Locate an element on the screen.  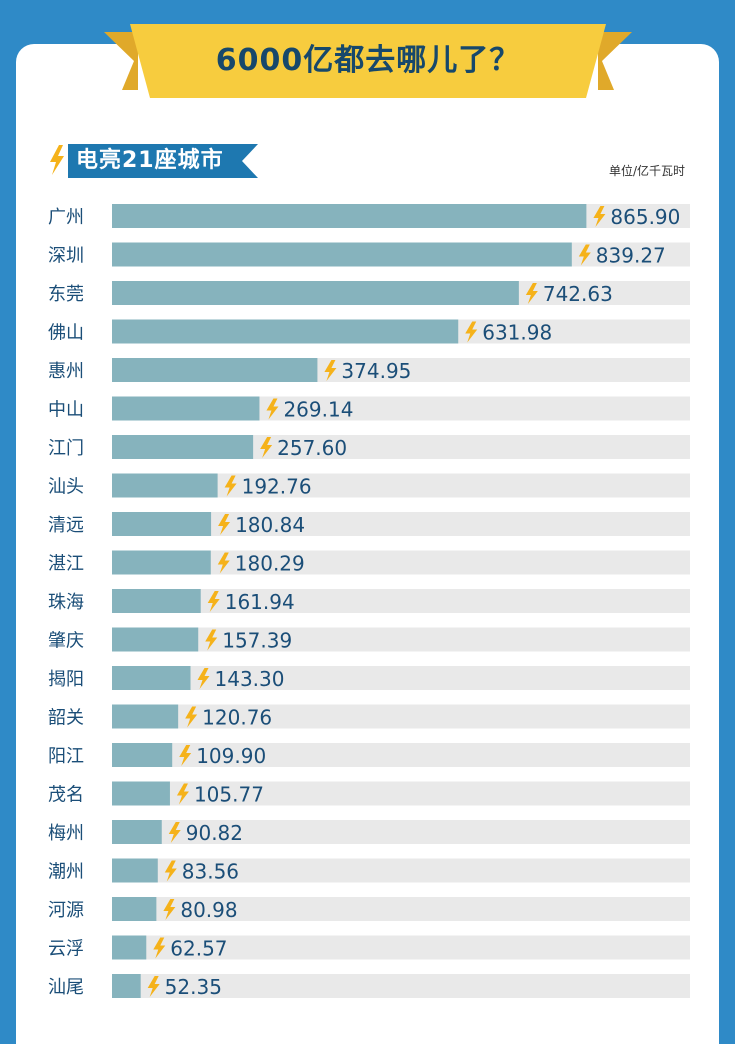
category-label: 湛江 is located at coordinates (66, 564).